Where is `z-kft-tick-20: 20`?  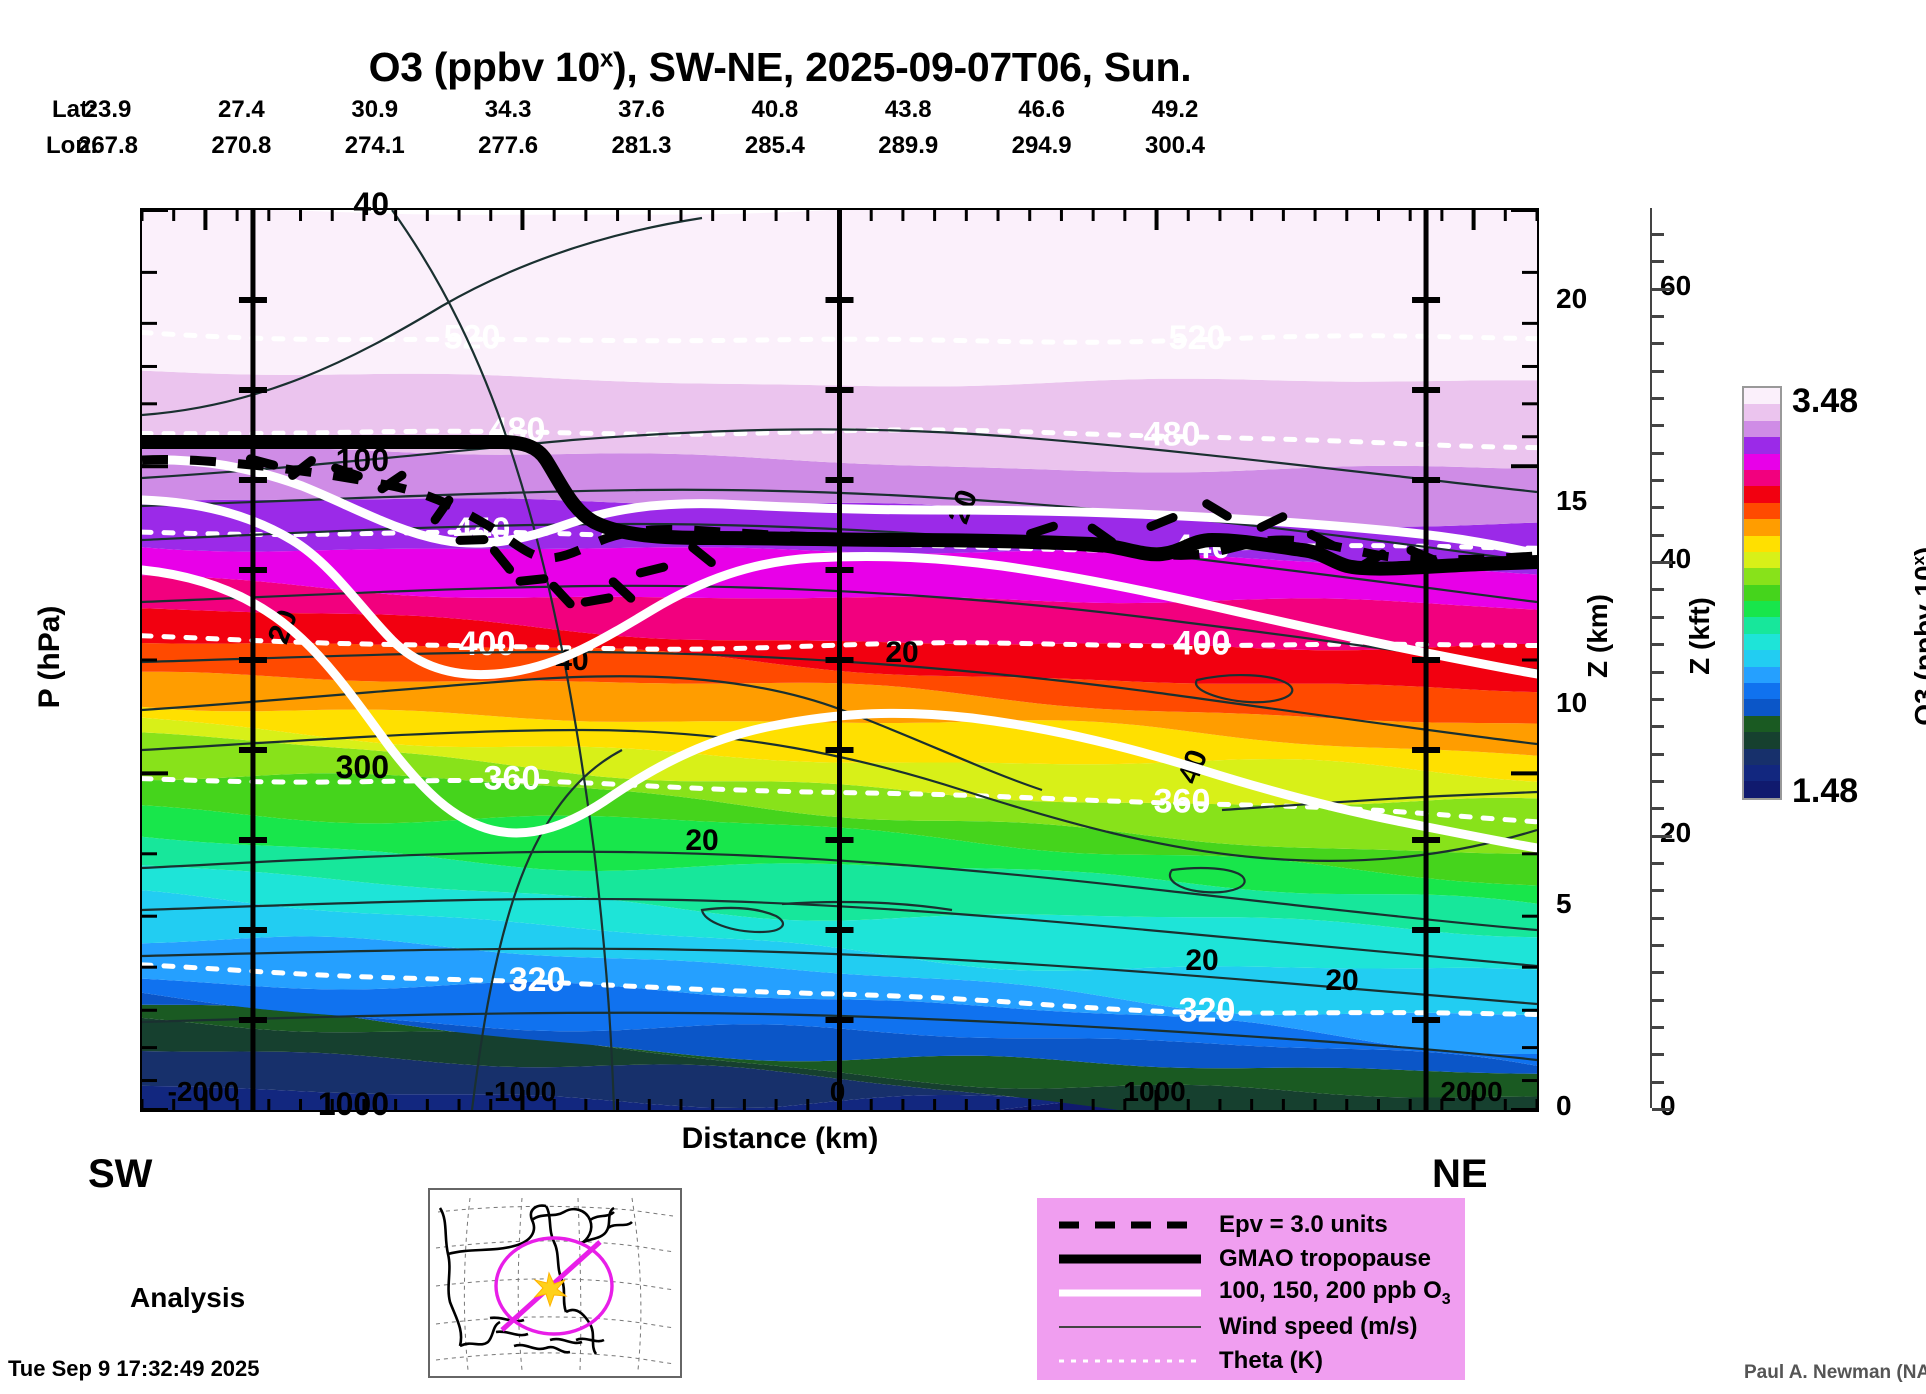 z-kft-tick-20: 20 is located at coordinates (1676, 832).